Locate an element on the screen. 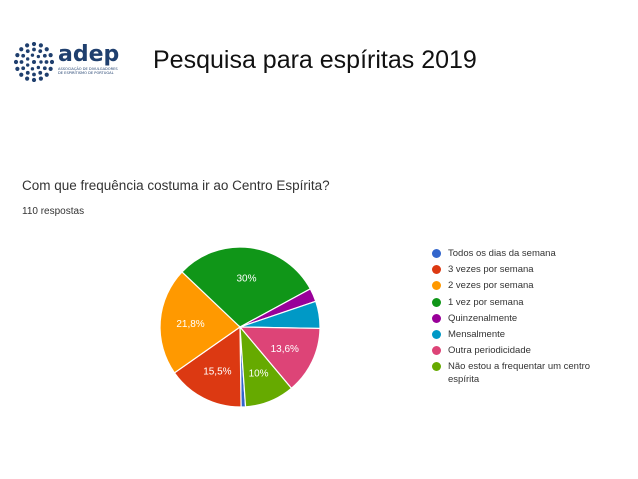 The image size is (638, 479). legend-label: 2 vezes por semana is located at coordinates (491, 286).